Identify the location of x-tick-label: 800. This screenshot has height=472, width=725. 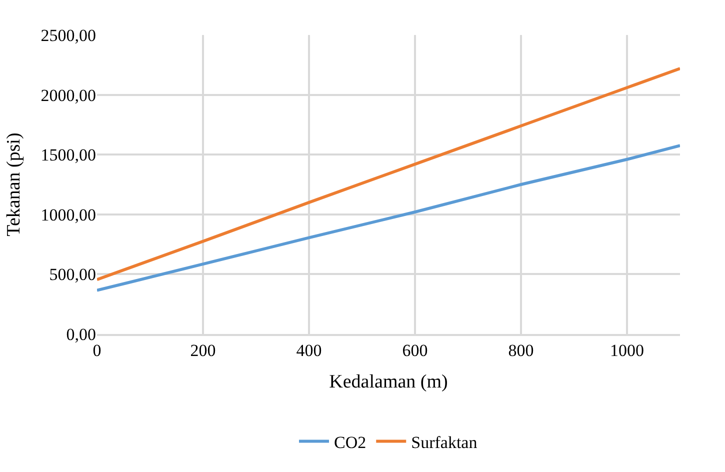
(521, 350).